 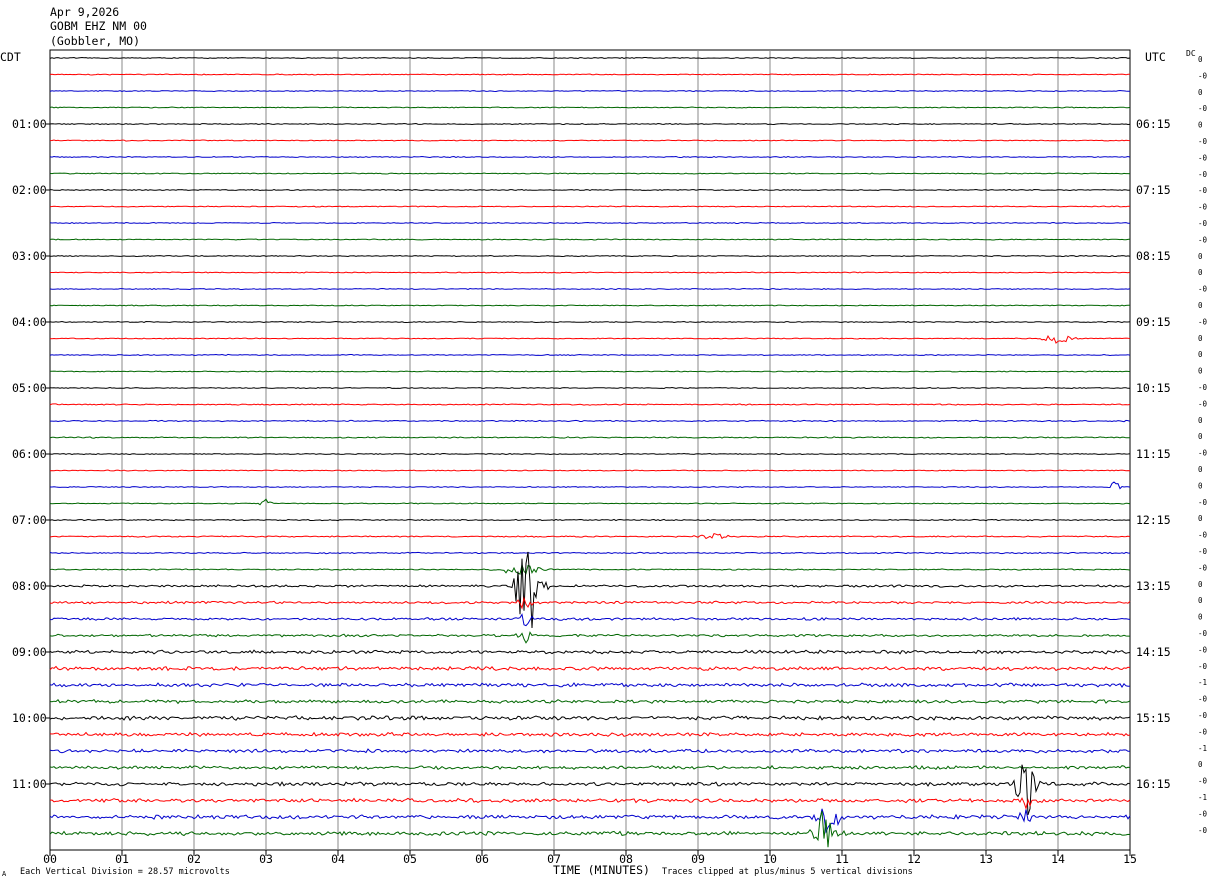 I want to click on x-tick-label-12: 12, so click(x=914, y=859).